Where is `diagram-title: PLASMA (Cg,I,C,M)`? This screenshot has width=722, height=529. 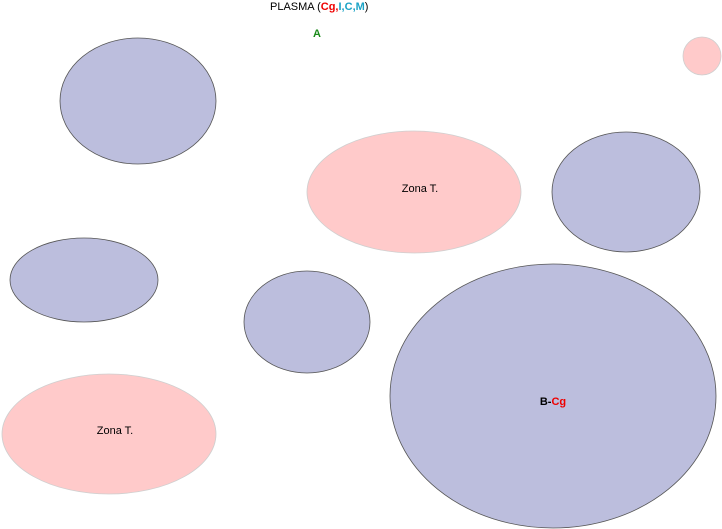 diagram-title: PLASMA (Cg,I,C,M) is located at coordinates (319, 7).